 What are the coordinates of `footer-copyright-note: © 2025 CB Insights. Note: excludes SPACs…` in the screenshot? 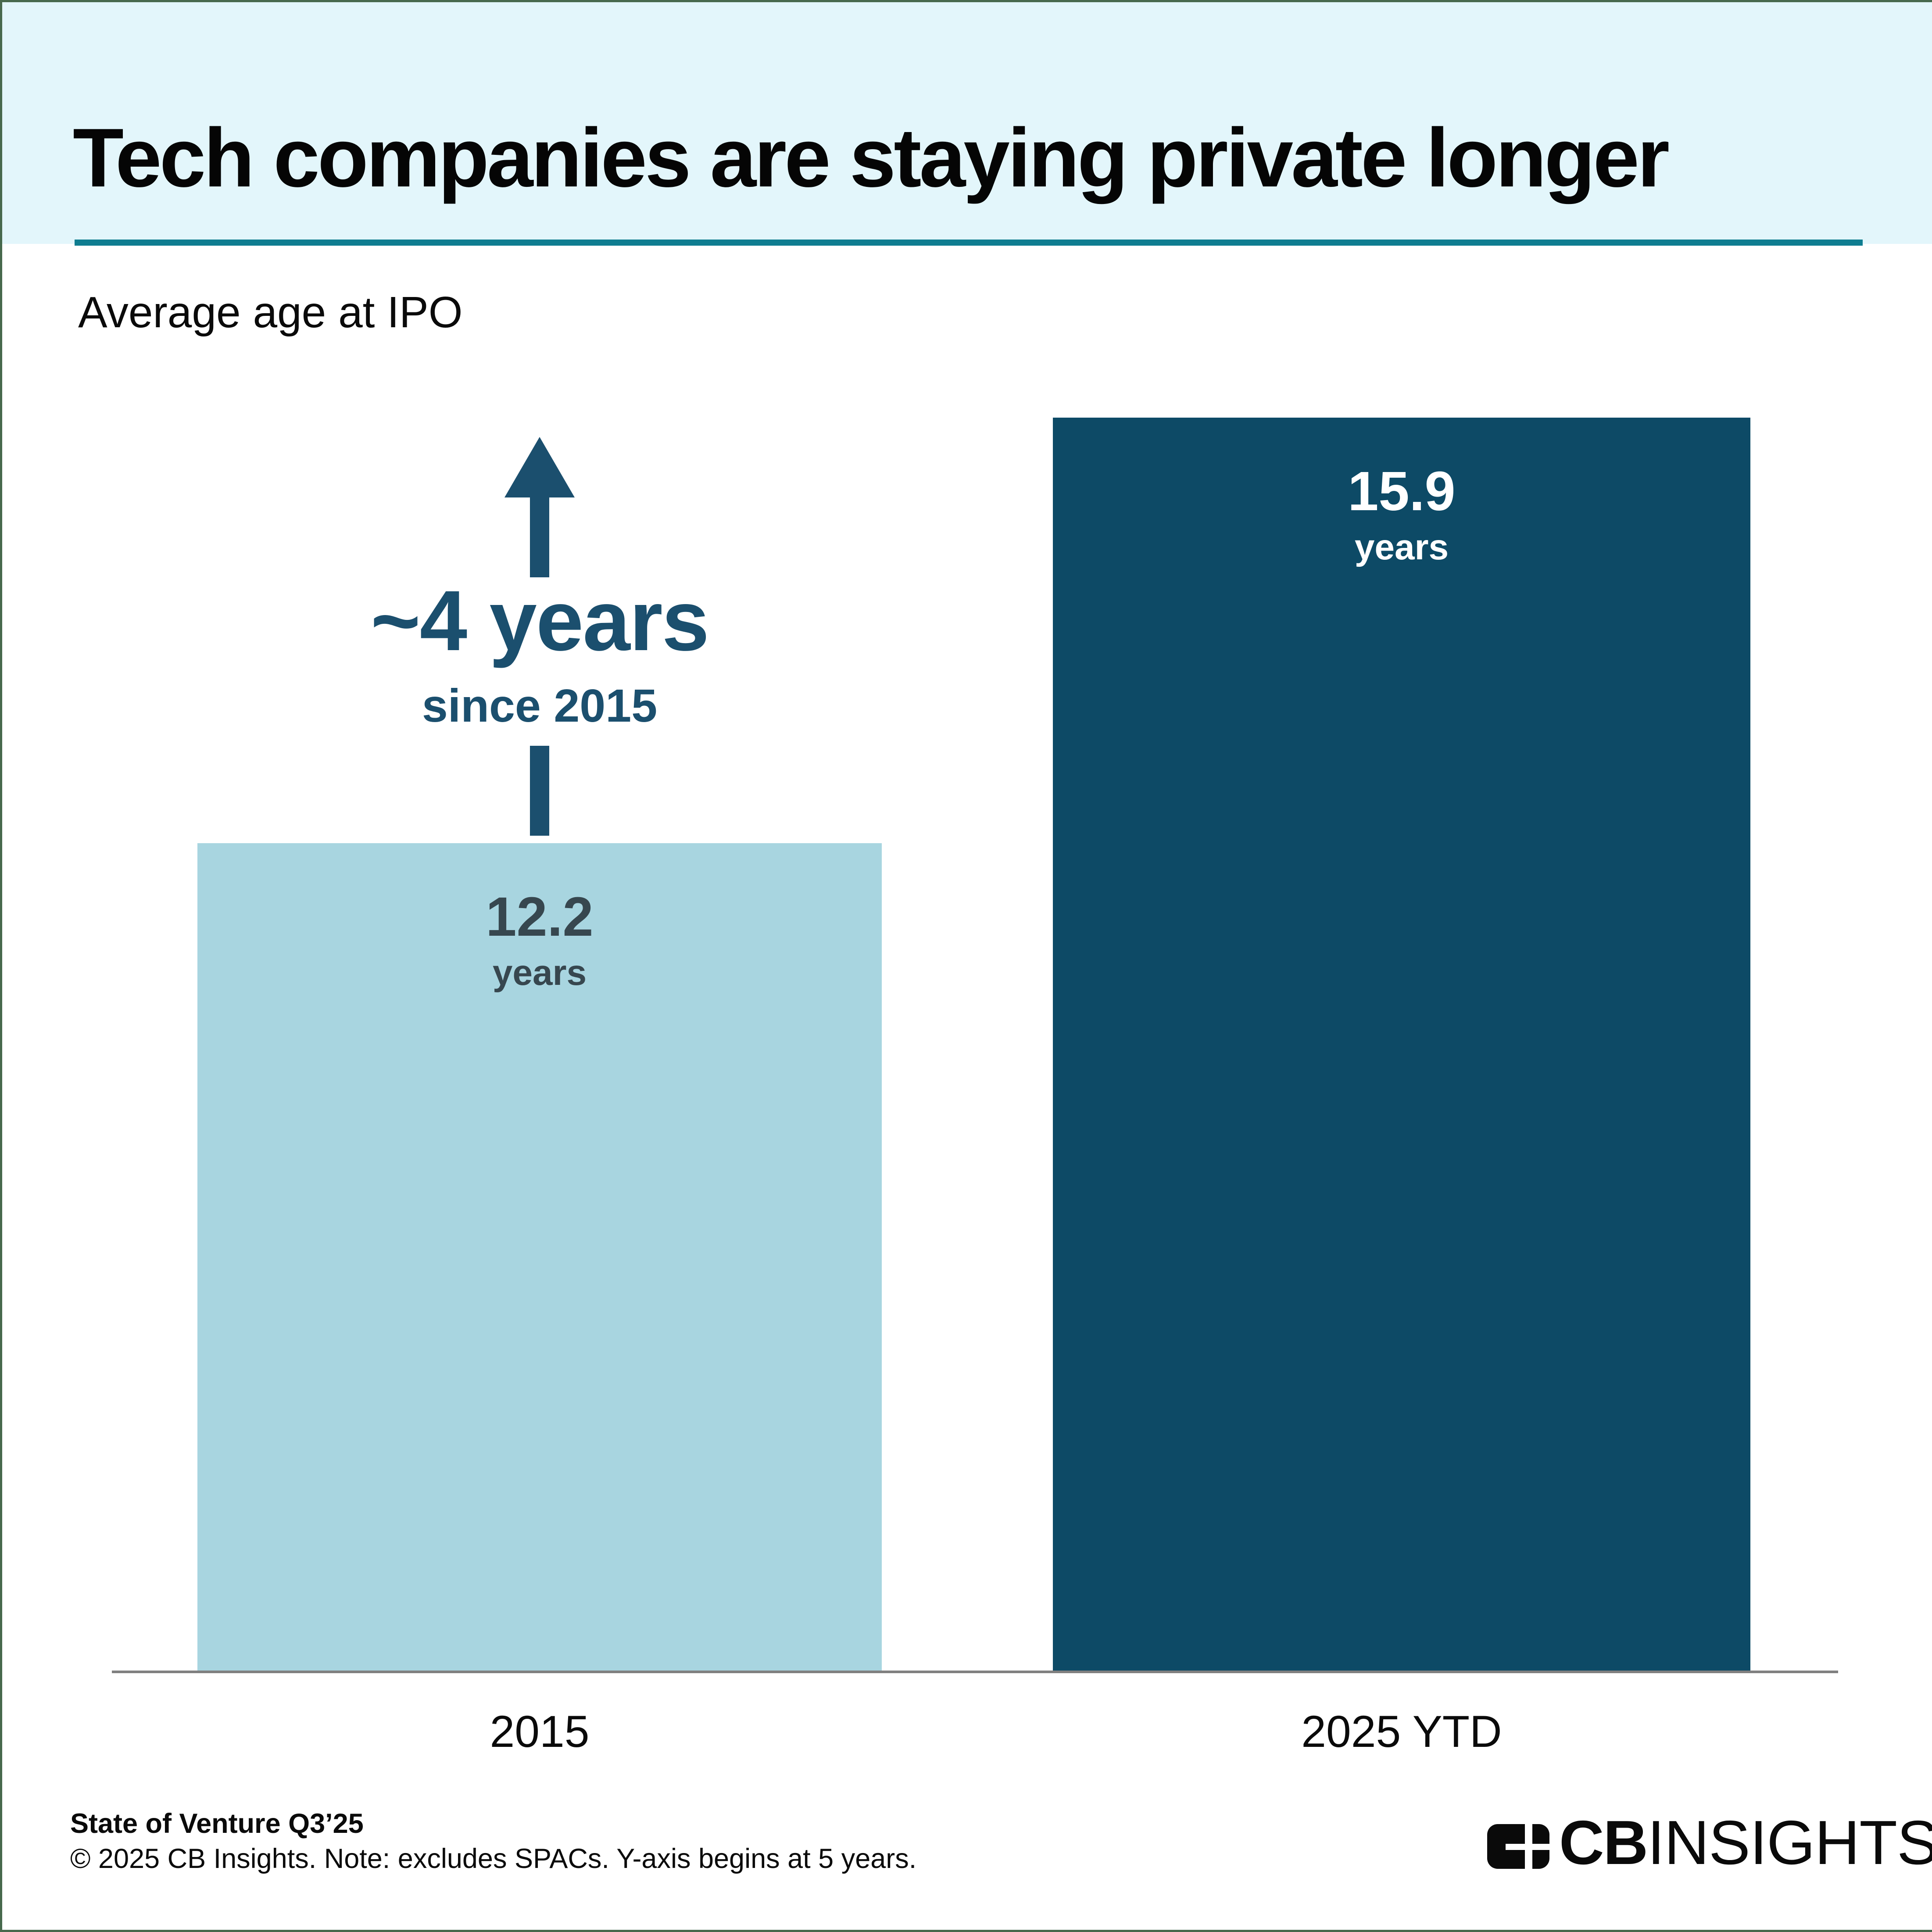 It's located at (493, 1858).